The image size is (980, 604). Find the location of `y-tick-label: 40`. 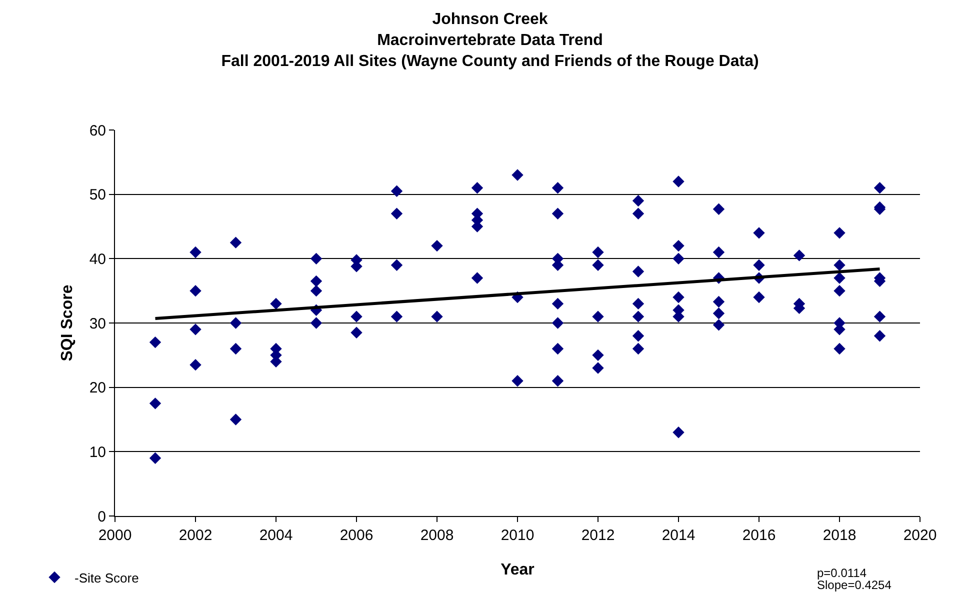

y-tick-label: 40 is located at coordinates (97, 259).